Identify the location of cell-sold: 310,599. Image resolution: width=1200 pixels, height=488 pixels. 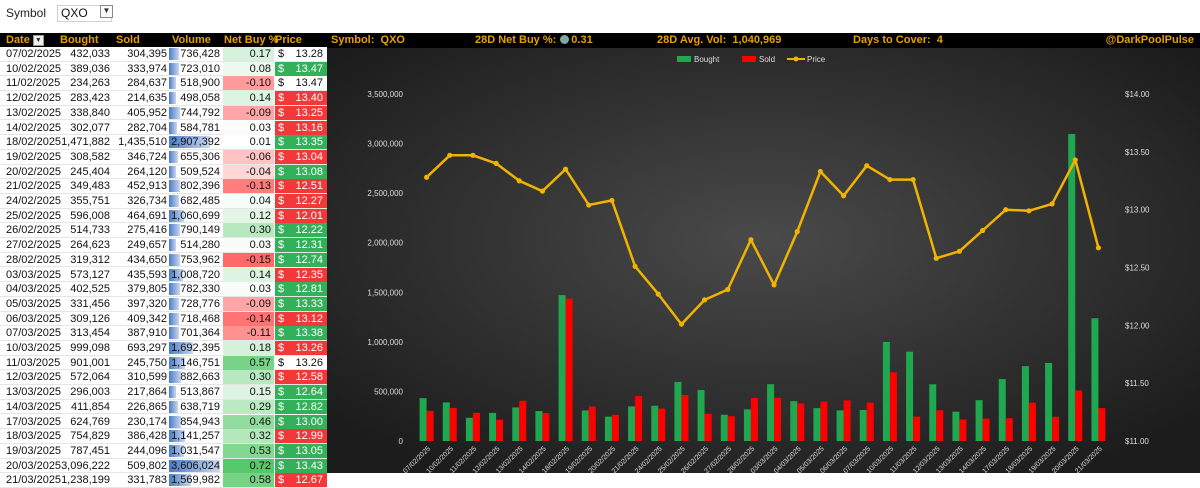
(147, 377).